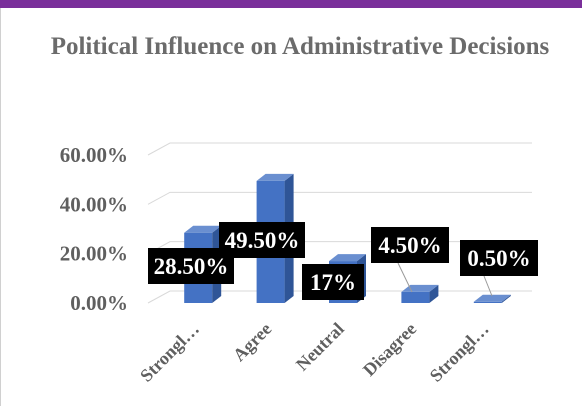 Image resolution: width=582 pixels, height=406 pixels. I want to click on left-border, so click(0, 207).